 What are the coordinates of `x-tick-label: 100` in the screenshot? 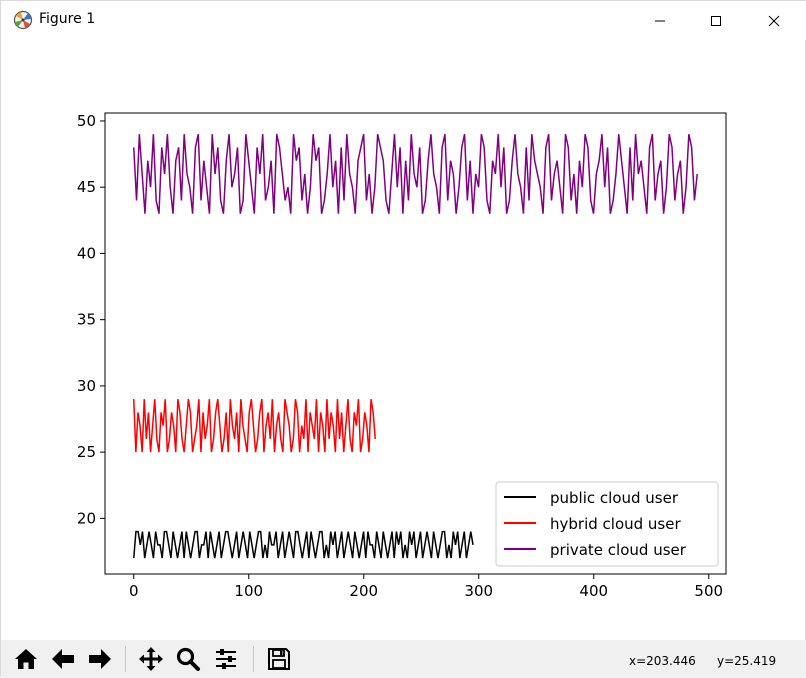 It's located at (248, 591).